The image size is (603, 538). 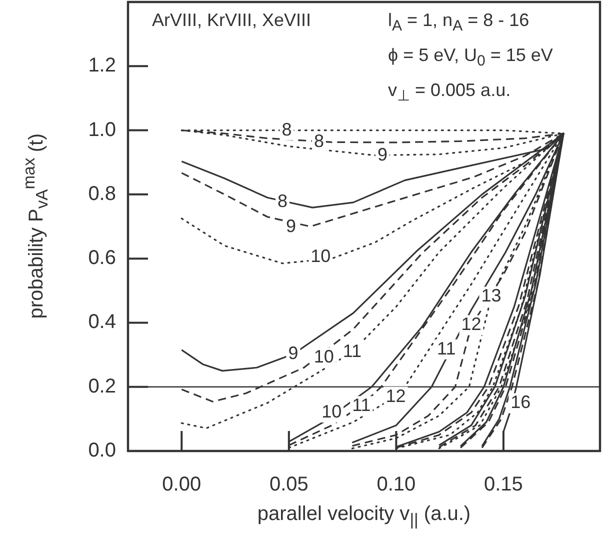 What do you see at coordinates (396, 485) in the screenshot?
I see `x-tick-label: 0.10` at bounding box center [396, 485].